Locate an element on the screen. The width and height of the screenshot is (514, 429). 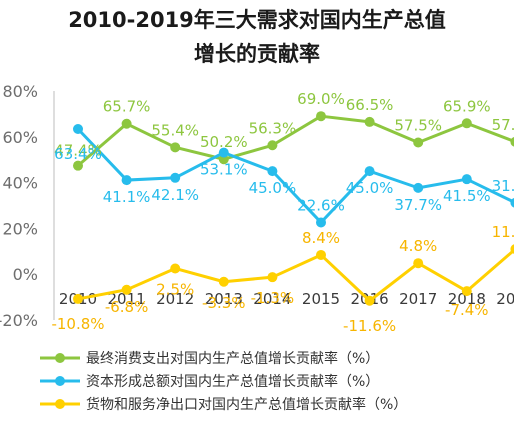
x-tick-label: 2014 is located at coordinates (272, 299).